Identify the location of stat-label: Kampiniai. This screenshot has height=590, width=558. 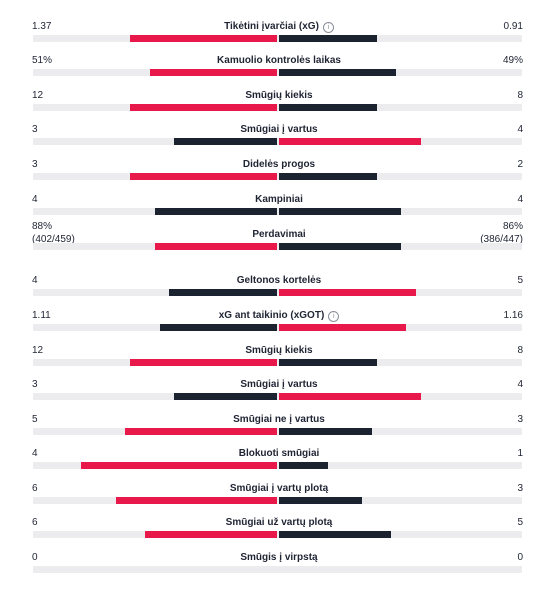
(279, 199).